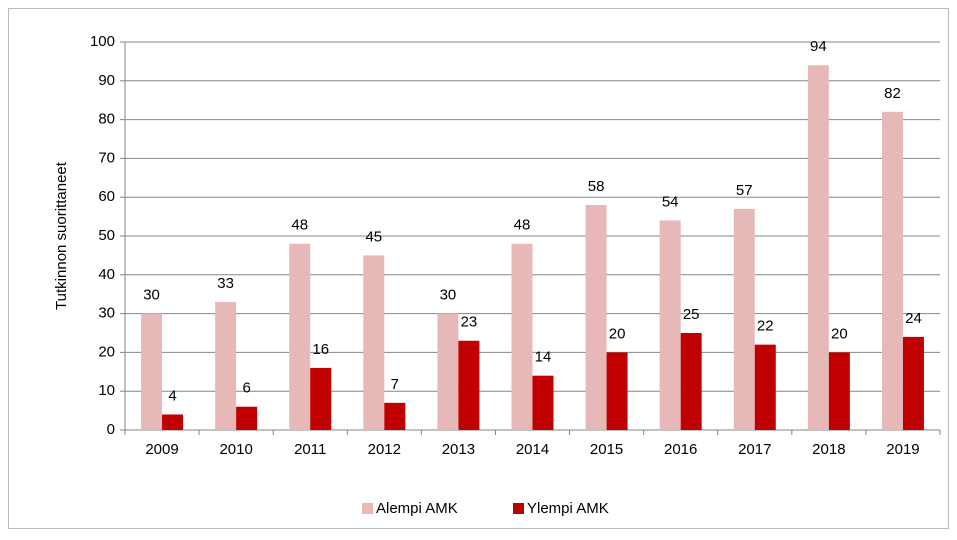  Describe the element at coordinates (818, 46) in the screenshot. I see `data-label: 94` at that location.